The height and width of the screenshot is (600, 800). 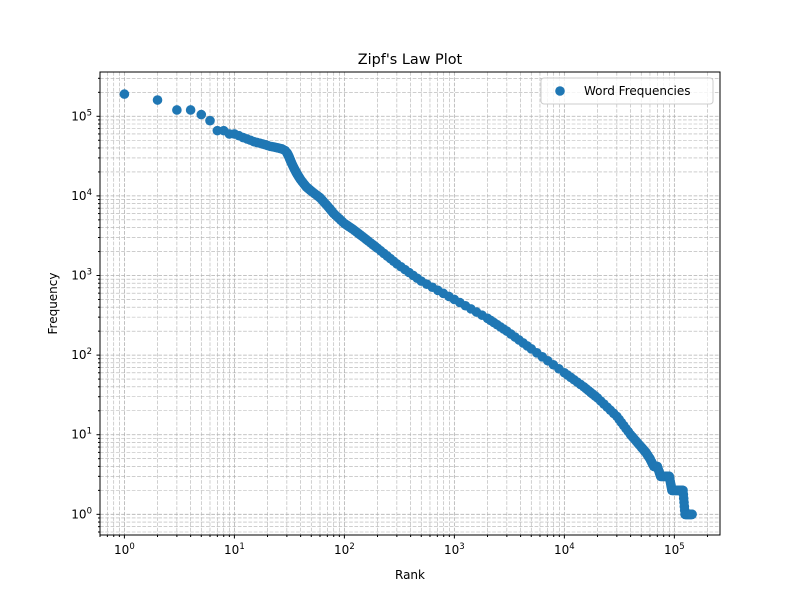 What do you see at coordinates (637, 91) in the screenshot?
I see `legend-label: Word Frequencies` at bounding box center [637, 91].